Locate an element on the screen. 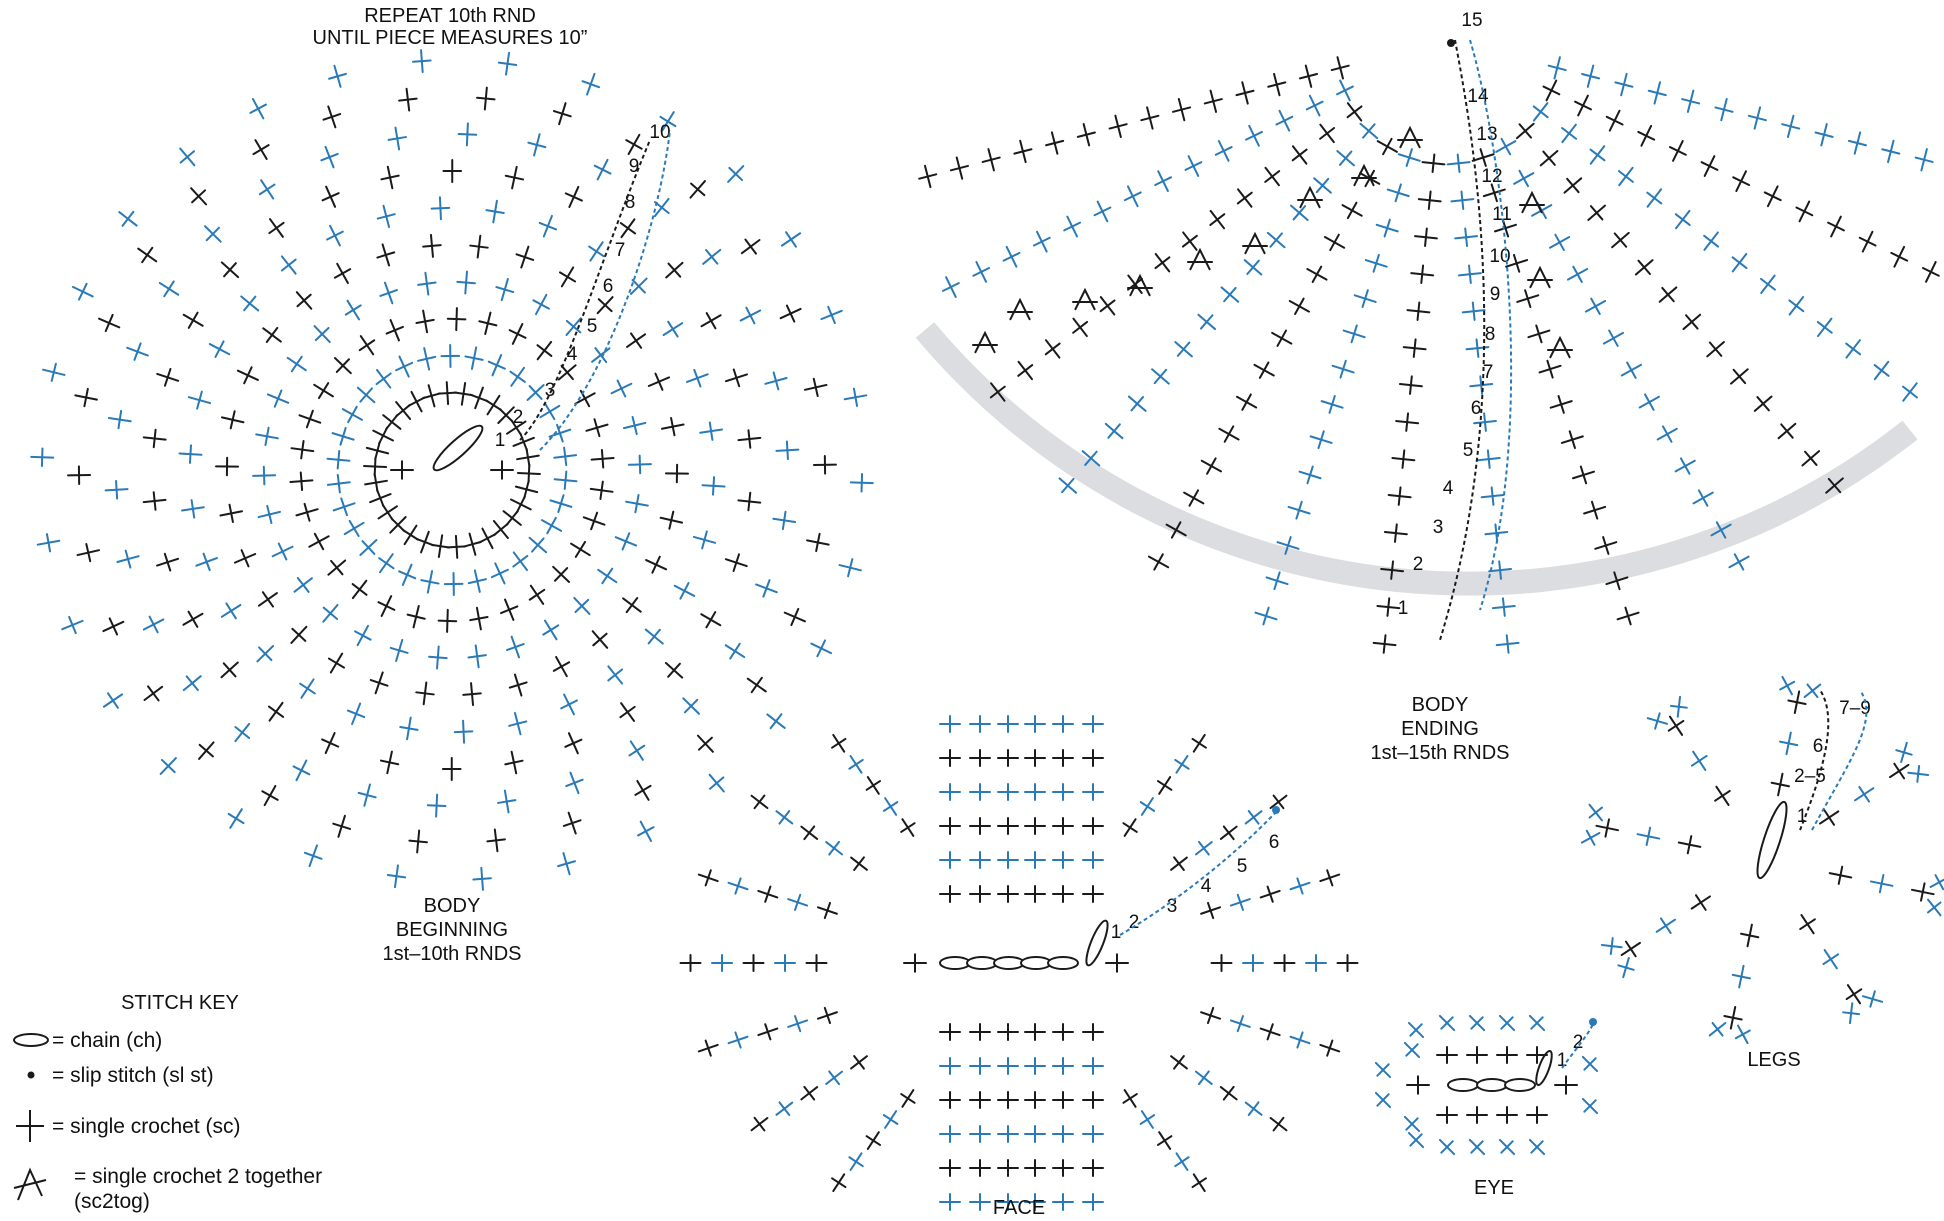  body-beginning-subtitle: BEGINNING is located at coordinates (452, 930).